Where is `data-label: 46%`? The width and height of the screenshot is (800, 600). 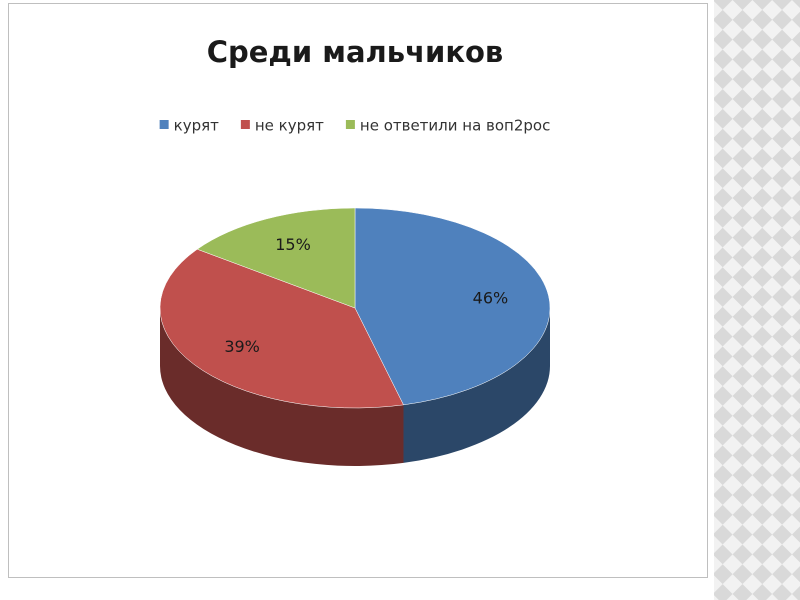 data-label: 46% is located at coordinates (491, 298).